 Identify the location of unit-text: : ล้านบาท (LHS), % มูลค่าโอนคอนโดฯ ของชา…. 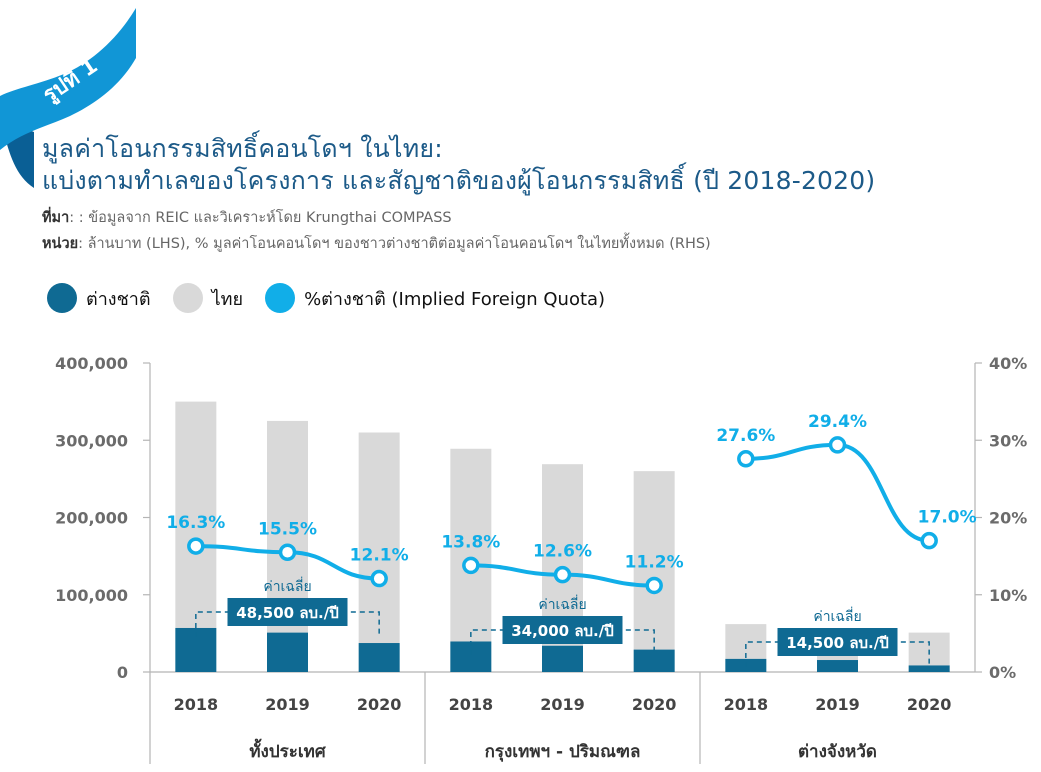
(394, 244).